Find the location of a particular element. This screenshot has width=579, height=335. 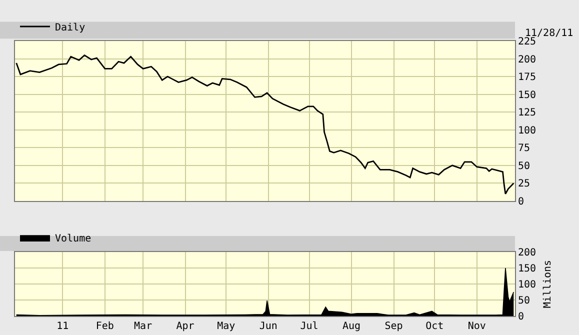

x-tick-label: Sep is located at coordinates (393, 326).